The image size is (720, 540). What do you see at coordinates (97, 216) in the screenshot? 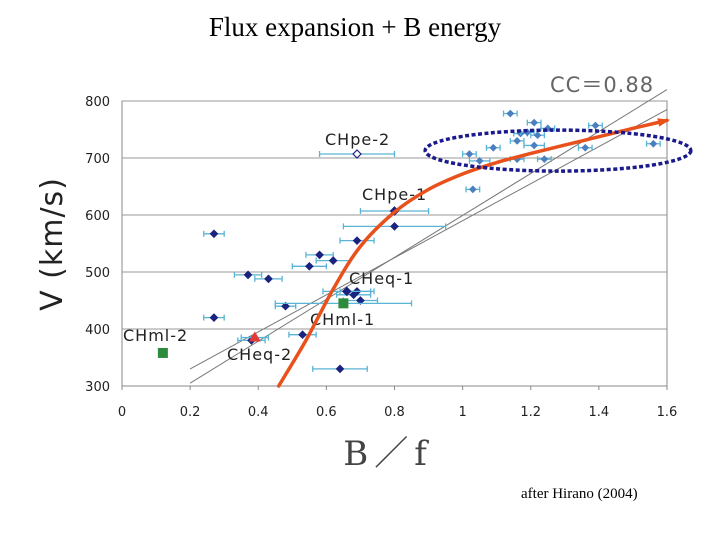
I see `y-tick-label: 600` at bounding box center [97, 216].